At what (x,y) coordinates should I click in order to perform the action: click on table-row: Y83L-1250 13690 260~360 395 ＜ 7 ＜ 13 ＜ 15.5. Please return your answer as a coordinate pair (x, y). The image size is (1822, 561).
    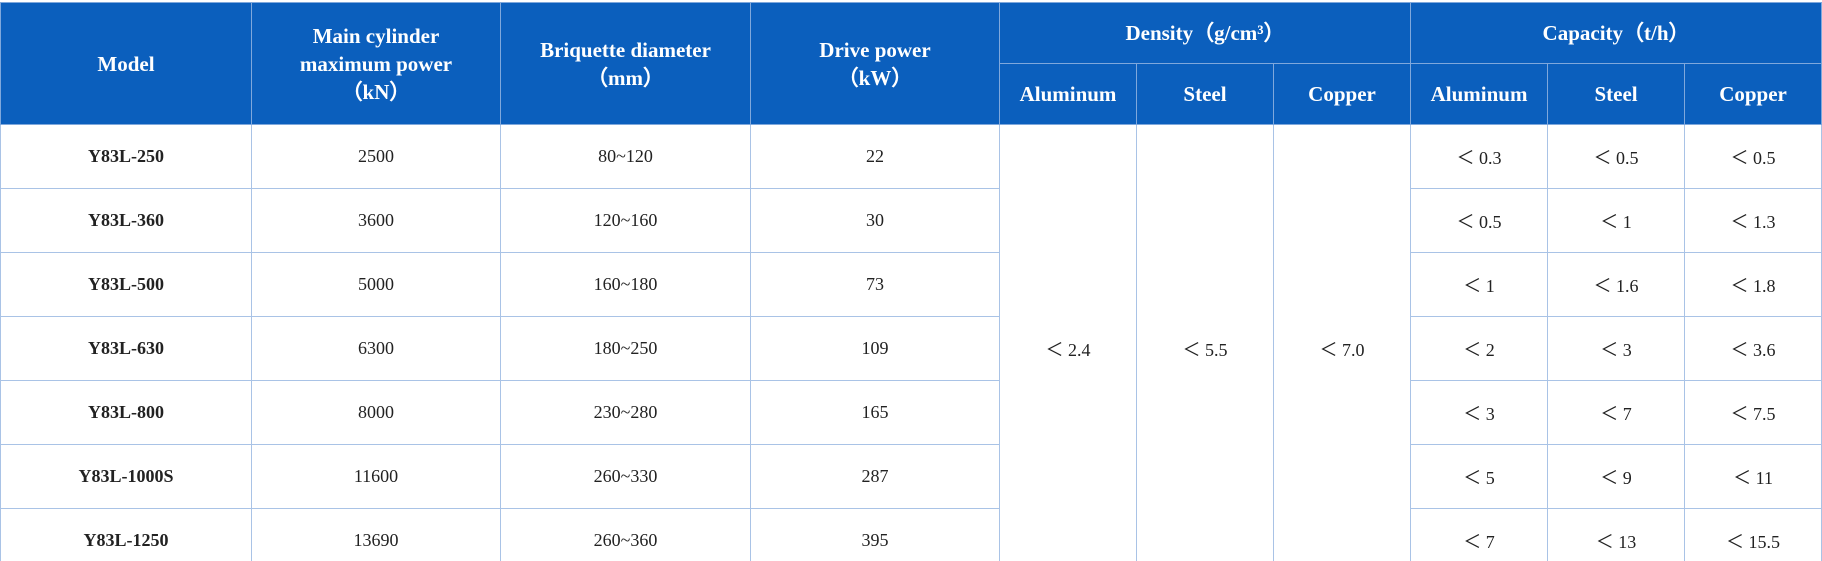
    Looking at the image, I should click on (911, 534).